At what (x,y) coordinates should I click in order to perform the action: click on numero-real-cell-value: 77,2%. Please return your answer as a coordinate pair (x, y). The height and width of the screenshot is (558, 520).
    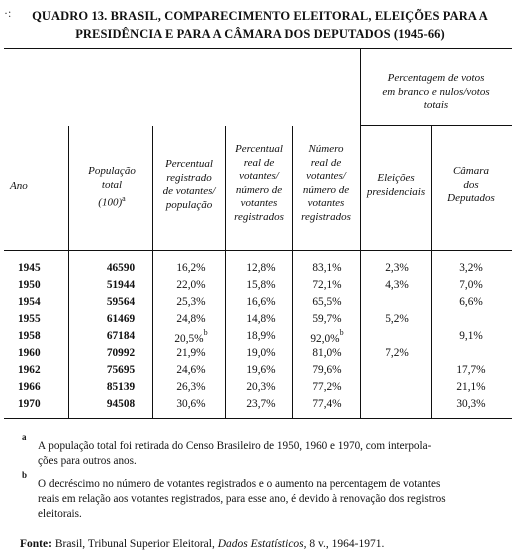
    Looking at the image, I should click on (326, 387).